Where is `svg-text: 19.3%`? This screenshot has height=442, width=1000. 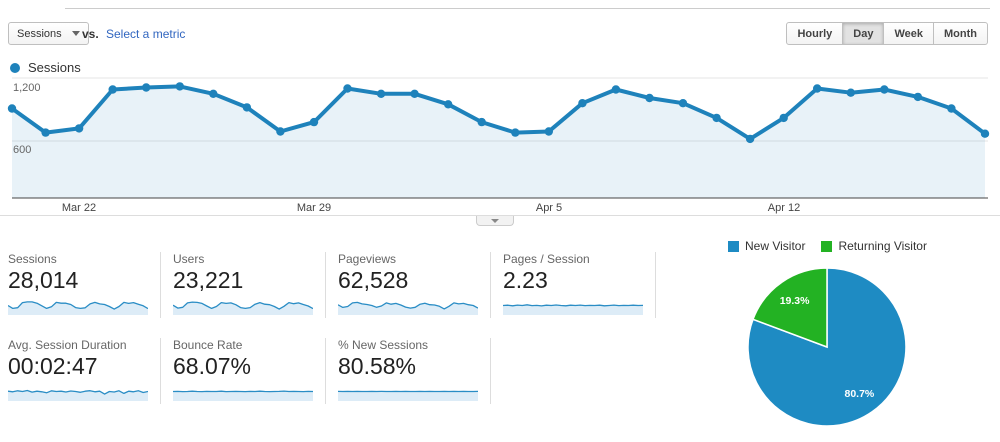
svg-text: 19.3% is located at coordinates (795, 301).